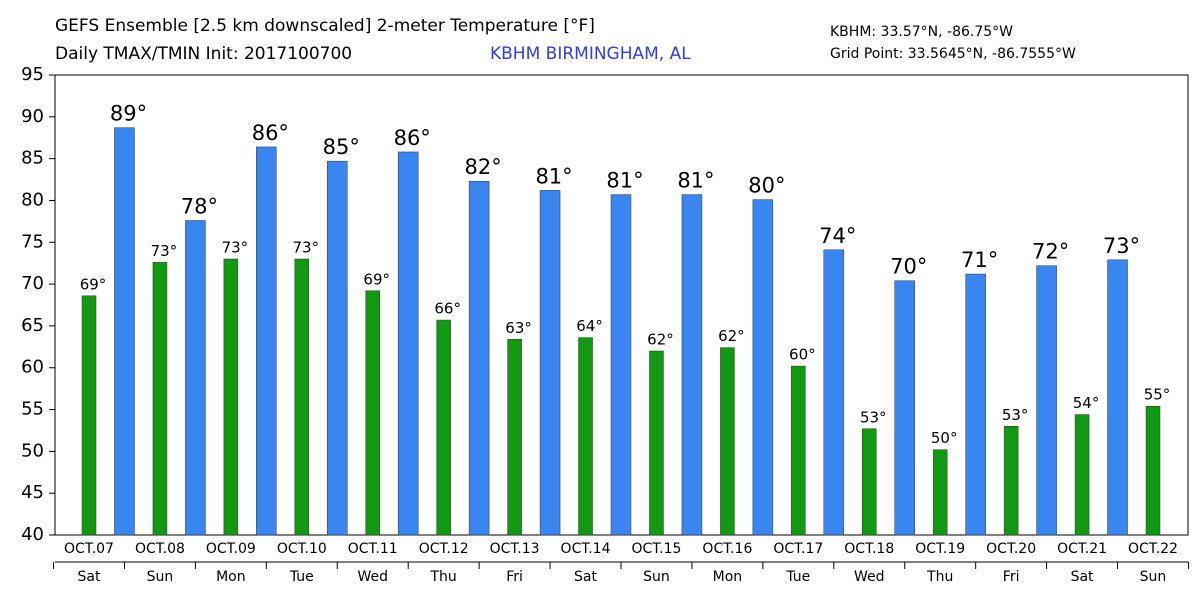 This screenshot has height=600, width=1200. What do you see at coordinates (798, 549) in the screenshot?
I see `x-tick-label: OCT.17` at bounding box center [798, 549].